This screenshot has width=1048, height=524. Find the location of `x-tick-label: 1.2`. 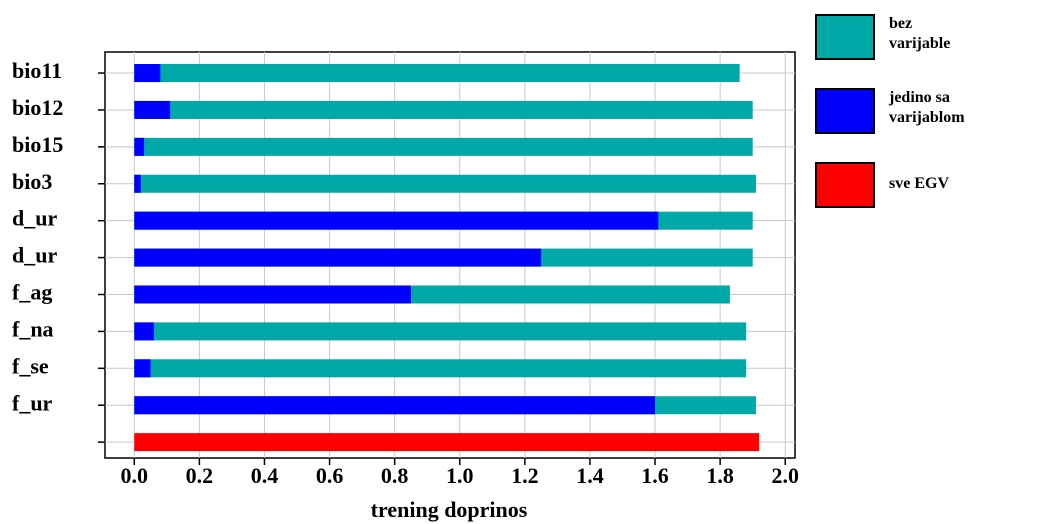

x-tick-label: 1.2 is located at coordinates (525, 475).